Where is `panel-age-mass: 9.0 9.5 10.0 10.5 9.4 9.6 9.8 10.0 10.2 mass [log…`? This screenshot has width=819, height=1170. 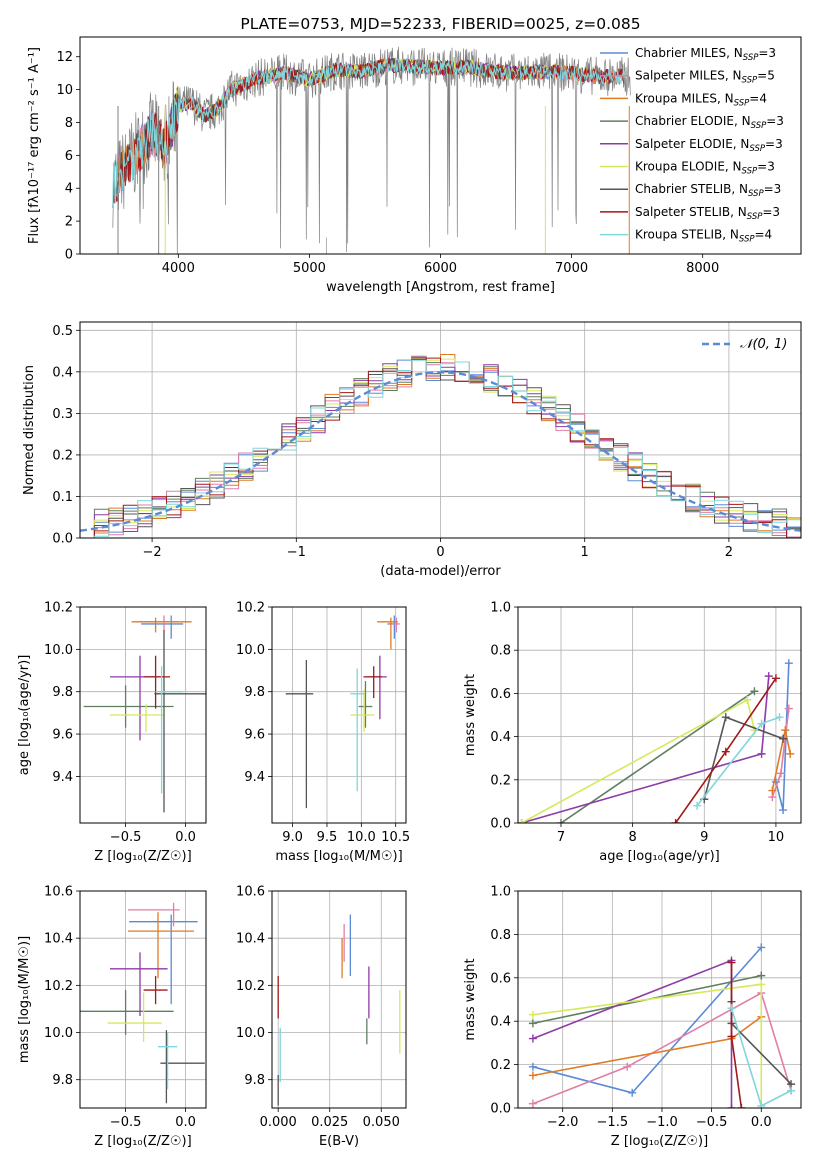 panel-age-mass: 9.0 9.5 10.0 10.5 9.4 9.6 9.8 10.0 10.2 mass [log… is located at coordinates (323, 733).